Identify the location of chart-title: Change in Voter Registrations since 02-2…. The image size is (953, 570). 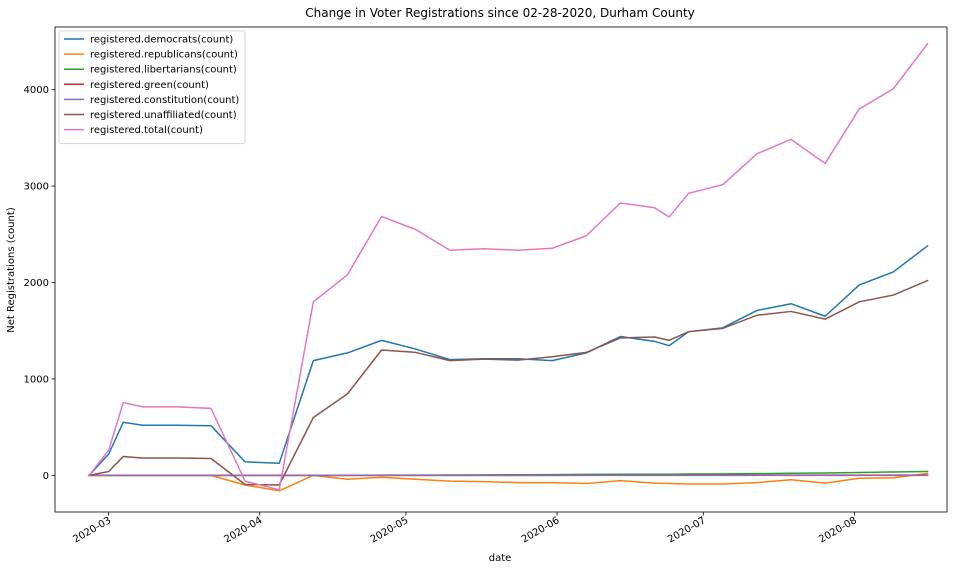
(500, 13).